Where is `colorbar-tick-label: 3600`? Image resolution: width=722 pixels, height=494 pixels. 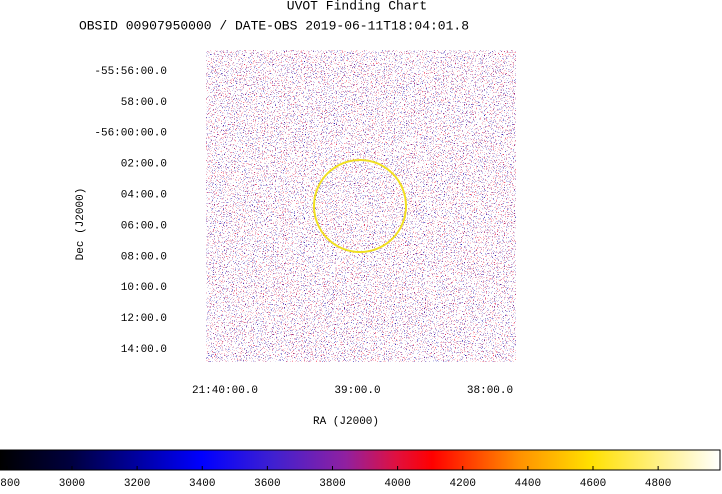 colorbar-tick-label: 3600 is located at coordinates (267, 483).